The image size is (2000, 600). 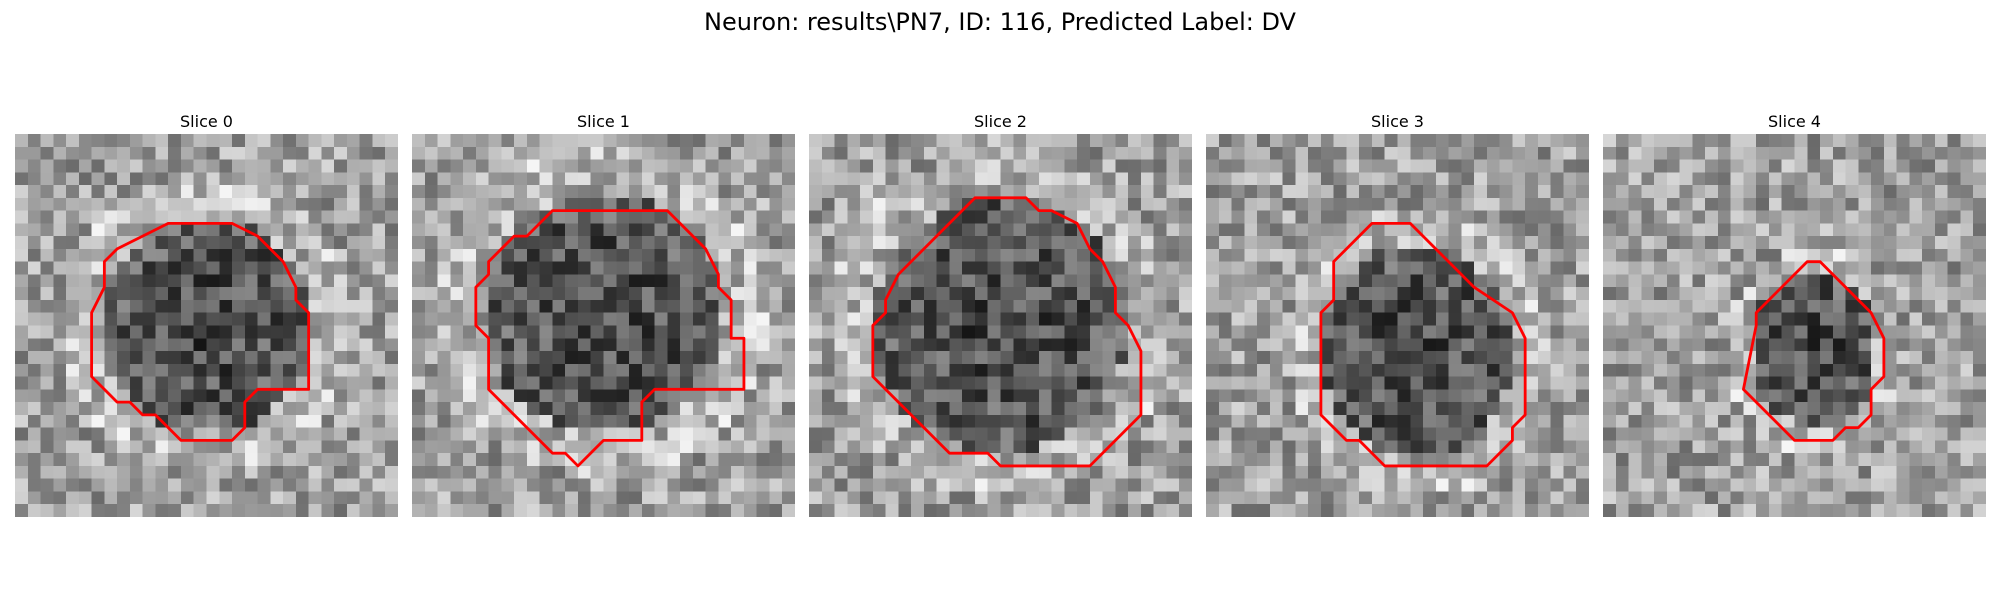 I want to click on slice-panel-3: Slice 3, so click(x=1397, y=325).